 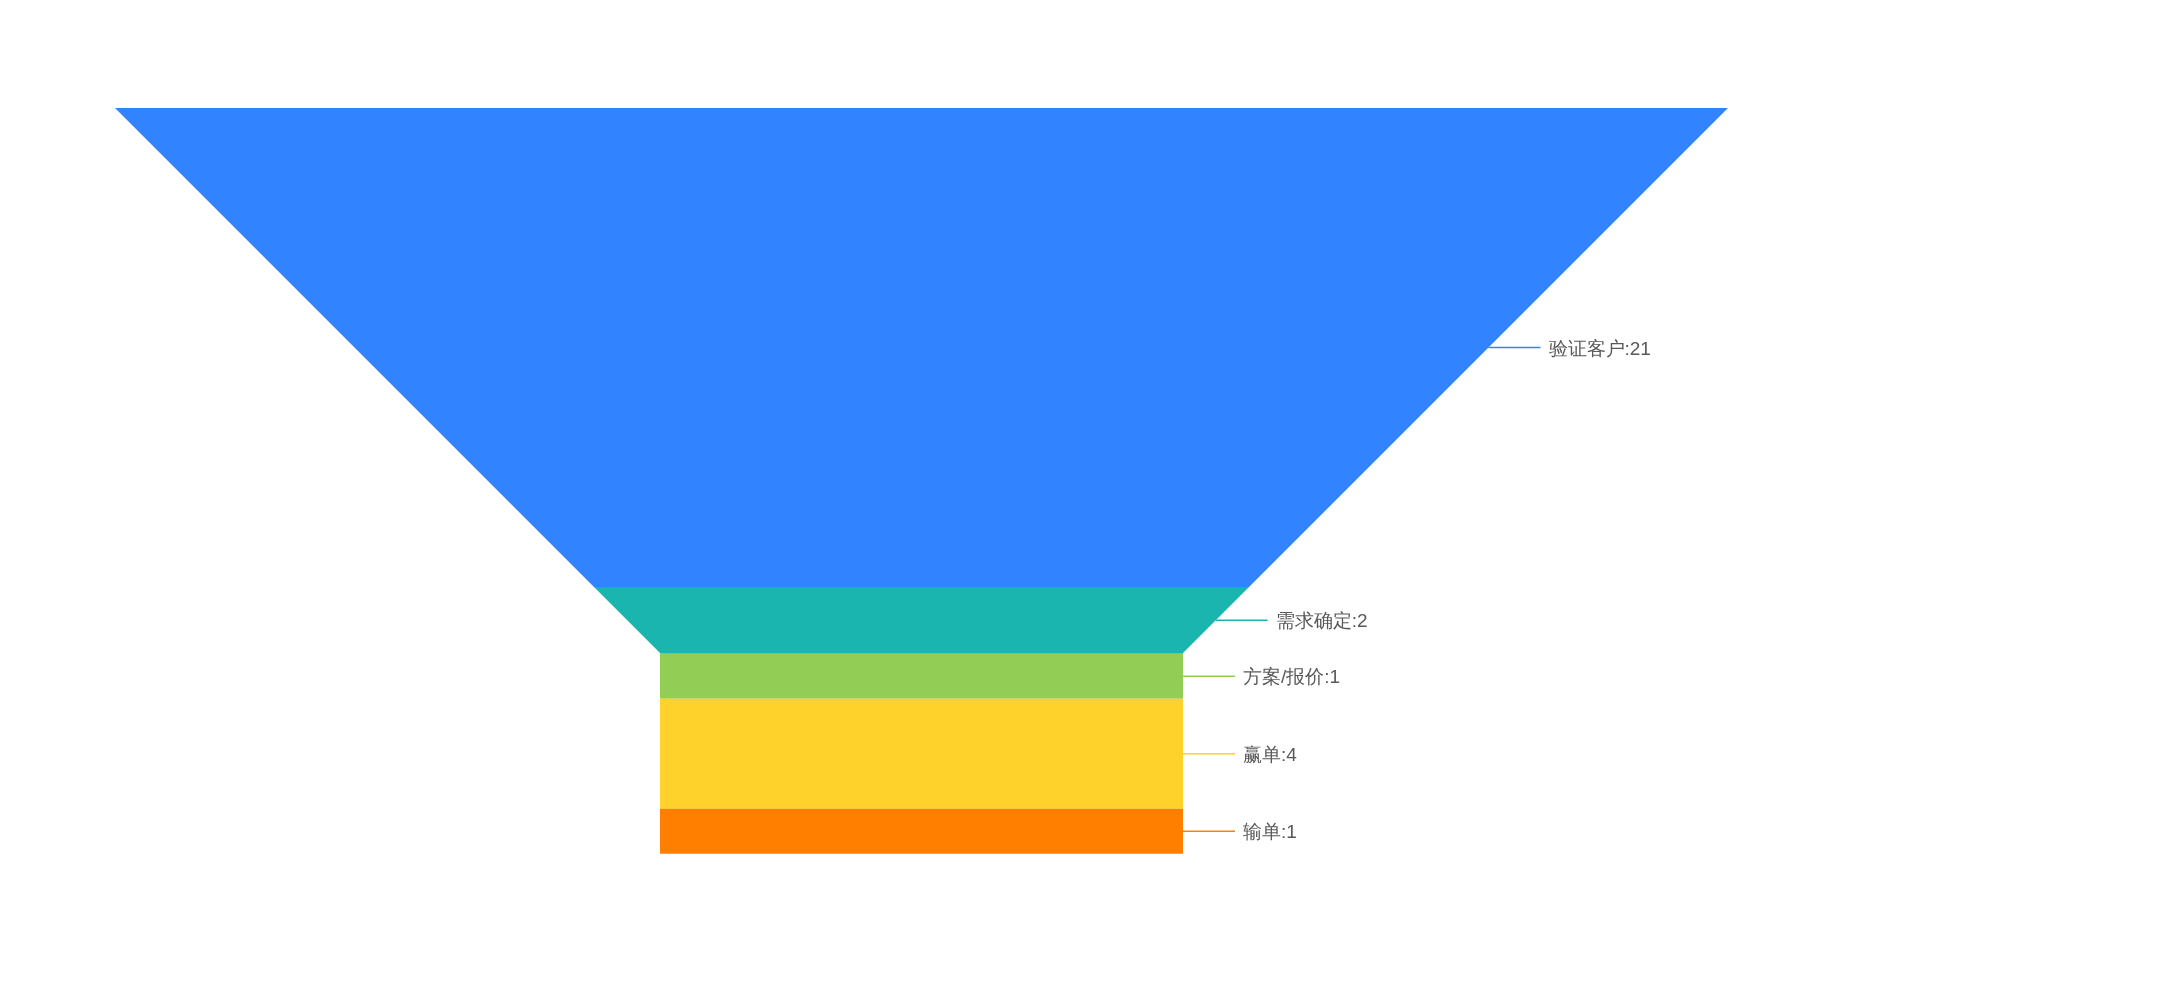 What do you see at coordinates (978, 753) in the screenshot?
I see `赢单: 赢单:4` at bounding box center [978, 753].